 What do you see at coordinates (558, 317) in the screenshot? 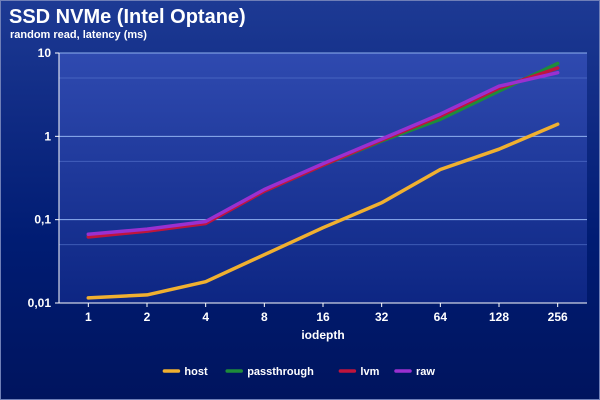
I see `x-tick-label: 256` at bounding box center [558, 317].